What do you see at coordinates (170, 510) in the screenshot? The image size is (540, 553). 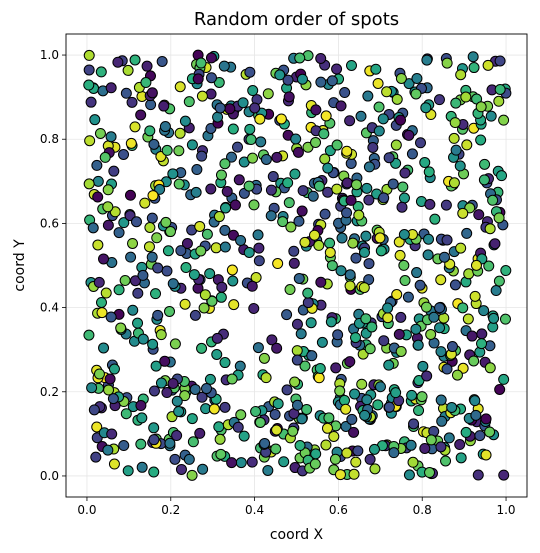 I see `x-tick-label: 0.2` at bounding box center [170, 510].